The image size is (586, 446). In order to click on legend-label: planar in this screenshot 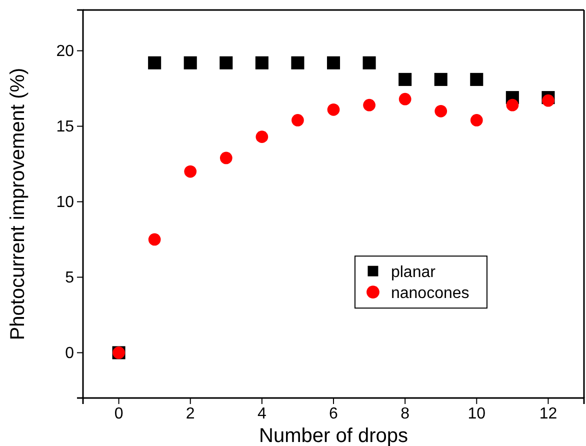, I will do `click(413, 273)`.